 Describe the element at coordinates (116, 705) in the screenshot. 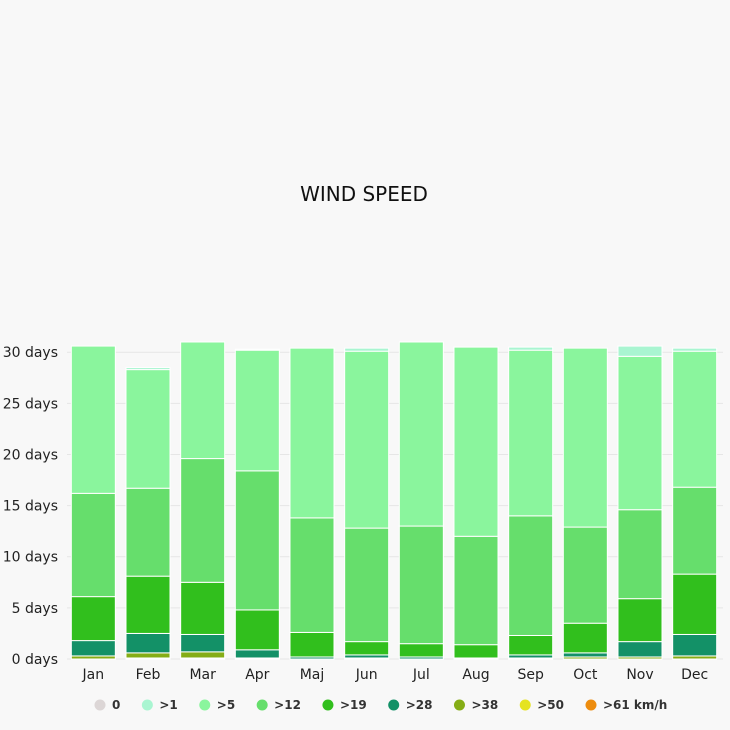

I see `legend-label: 0` at that location.